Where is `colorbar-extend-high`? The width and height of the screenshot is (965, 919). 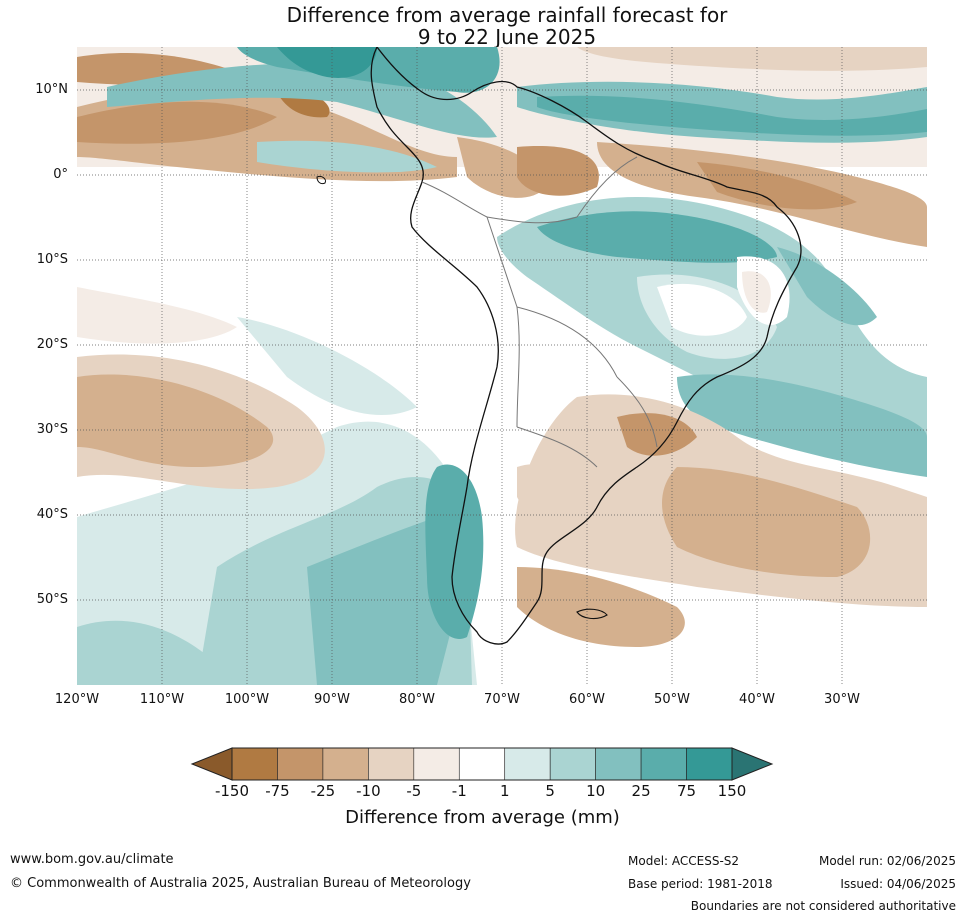 colorbar-extend-high is located at coordinates (752, 764).